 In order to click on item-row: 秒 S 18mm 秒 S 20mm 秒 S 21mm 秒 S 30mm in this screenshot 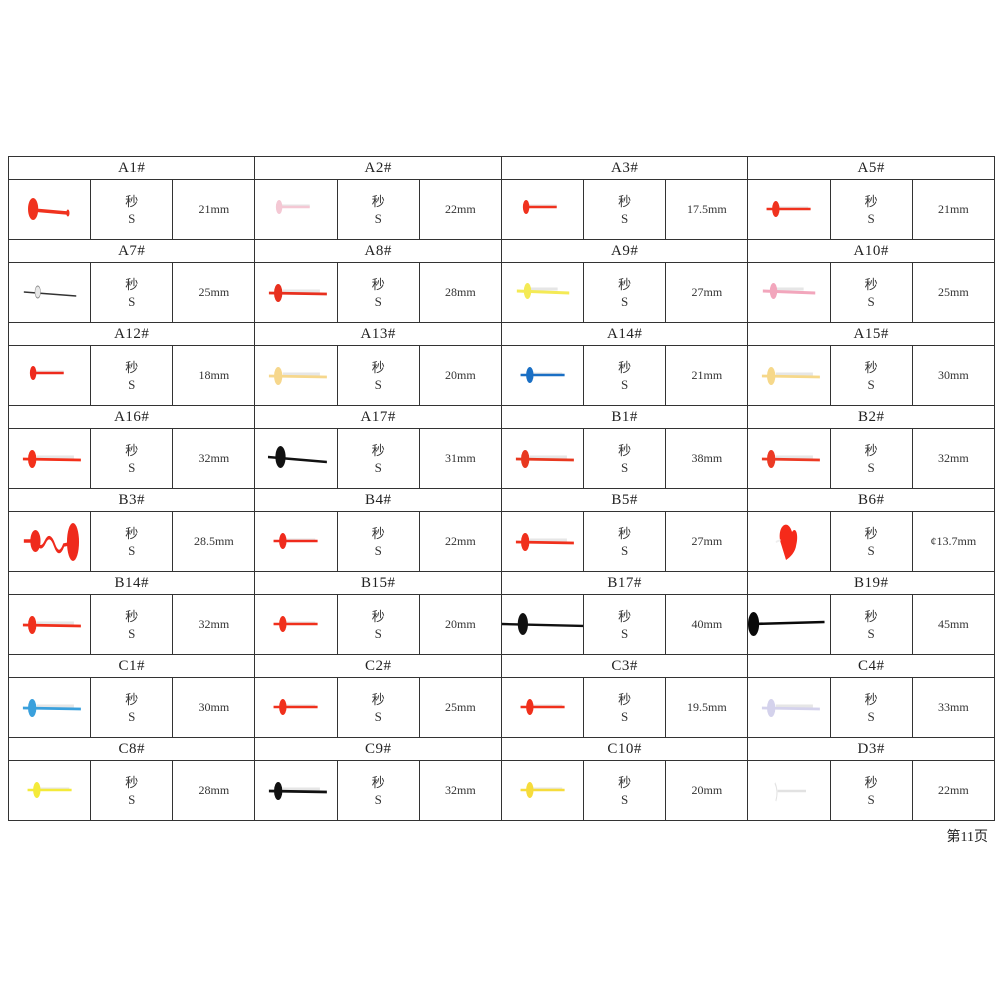, I will do `click(501, 375)`.